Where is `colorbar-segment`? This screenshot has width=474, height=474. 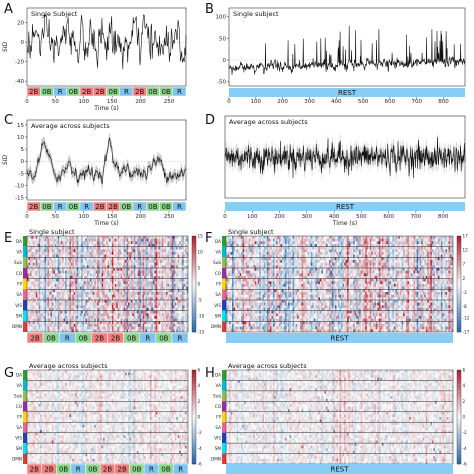
colorbar-segment is located at coordinates (194, 254).